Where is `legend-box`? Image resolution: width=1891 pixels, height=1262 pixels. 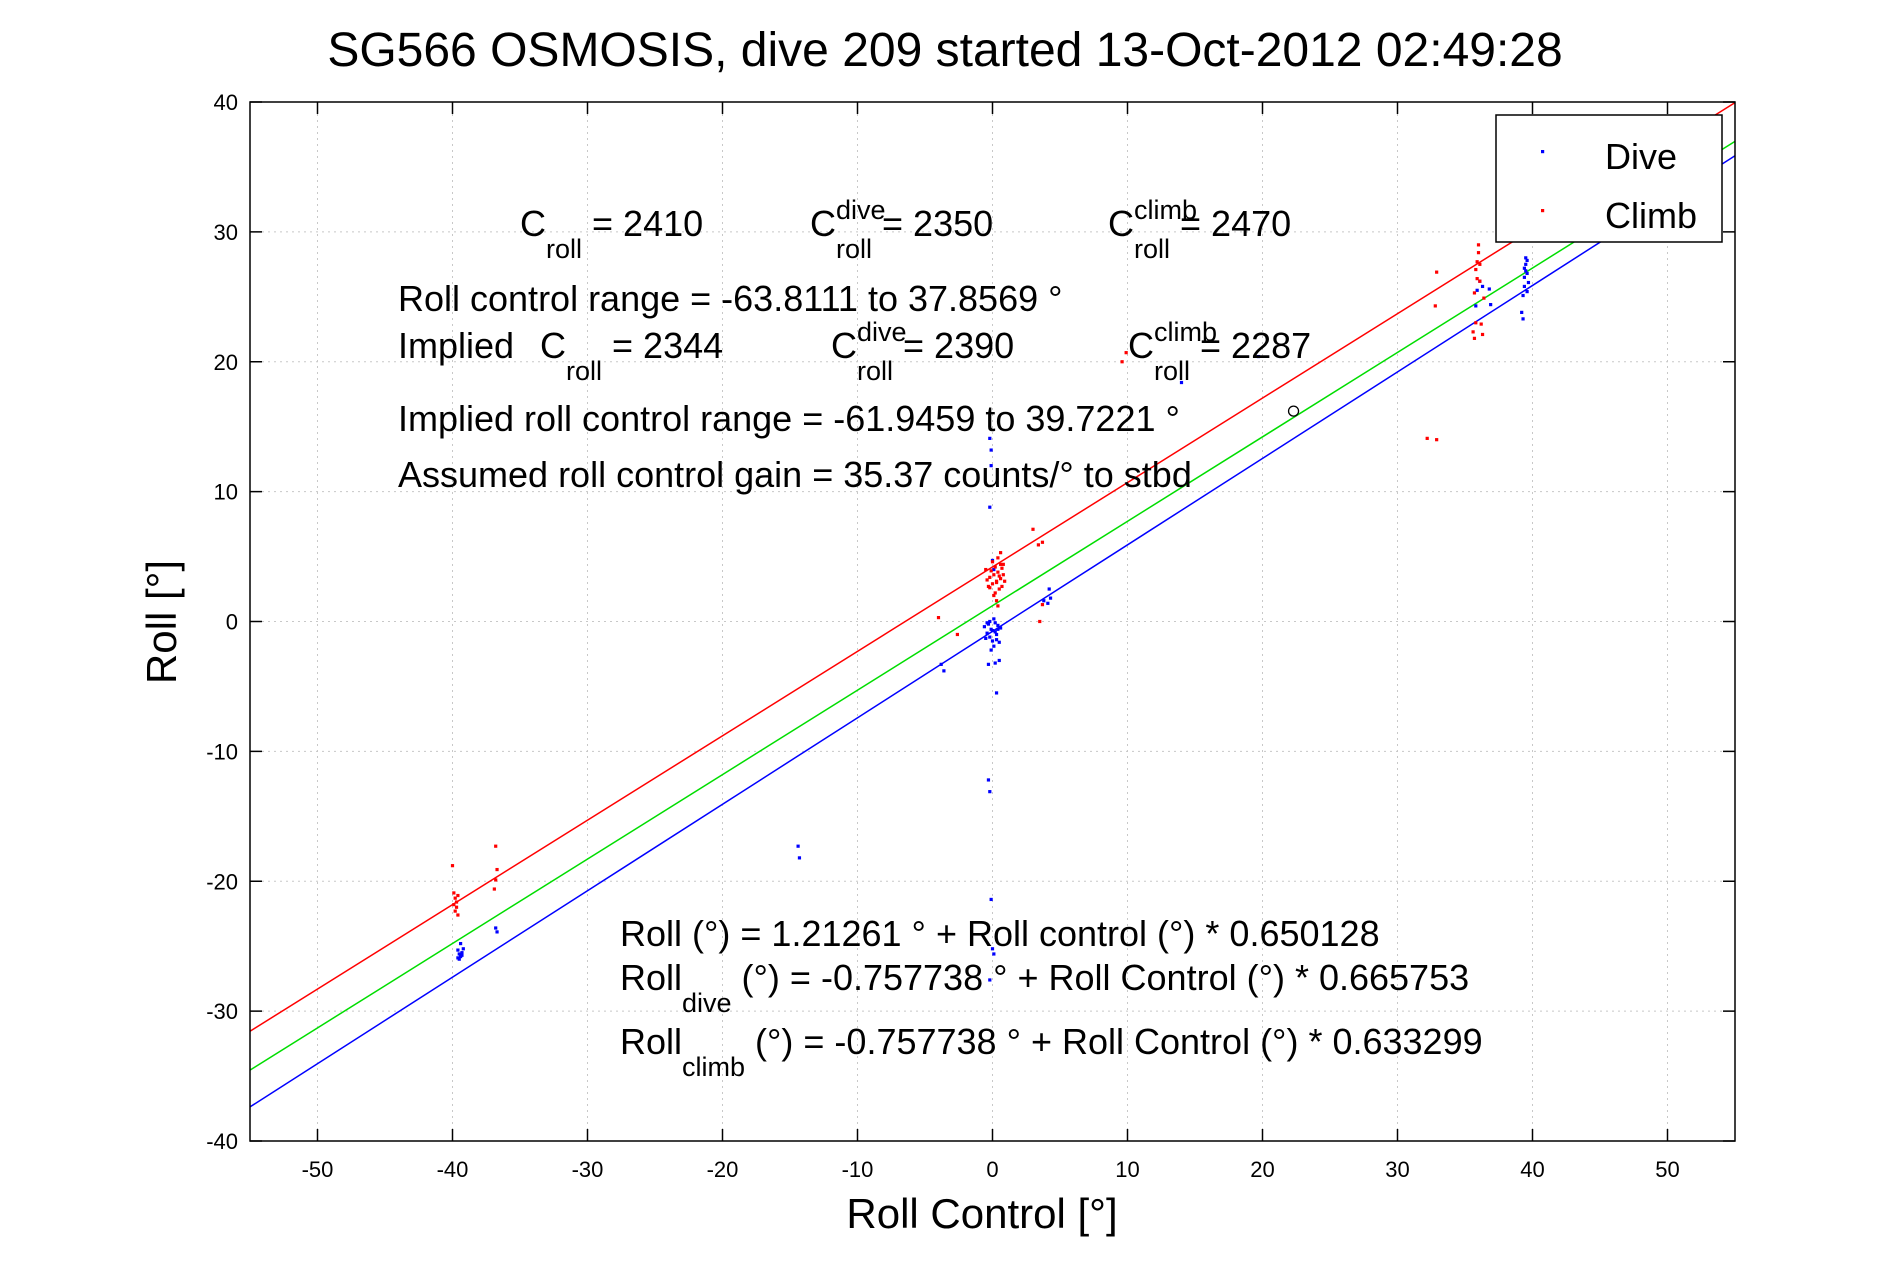
legend-box is located at coordinates (1609, 178).